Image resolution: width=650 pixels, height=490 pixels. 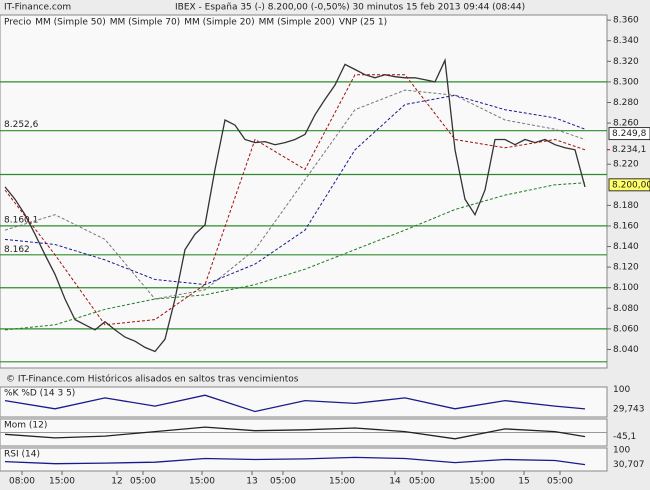 I want to click on level-label: 8.252,6, so click(x=21, y=125).